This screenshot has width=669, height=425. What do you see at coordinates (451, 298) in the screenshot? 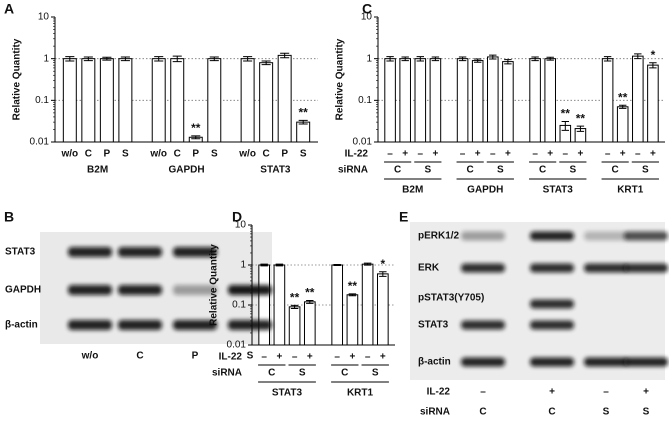
I see `blot-row-label: pSTAT3(Y705)` at bounding box center [451, 298].